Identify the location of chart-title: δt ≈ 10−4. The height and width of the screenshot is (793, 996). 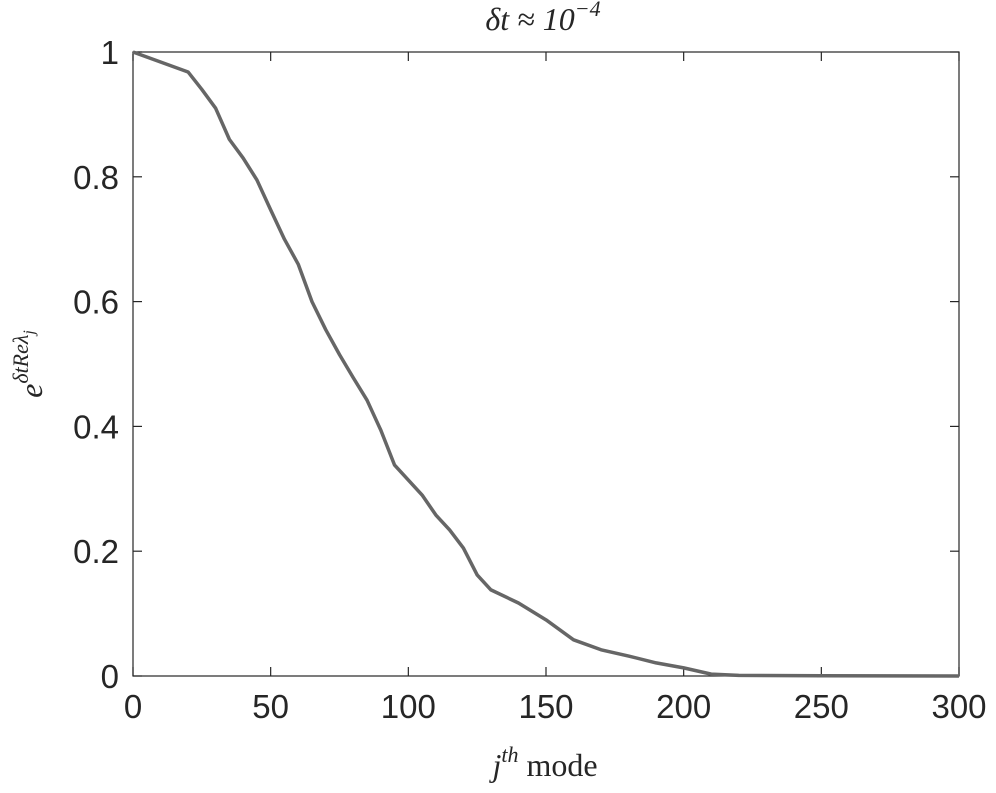
(542, 18).